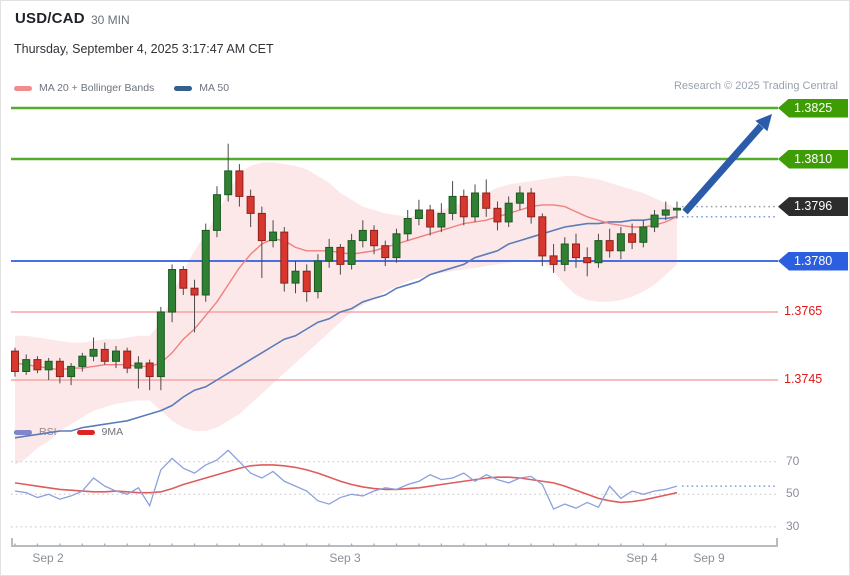  Describe the element at coordinates (813, 159) in the screenshot. I see `price-tag-1.3810: 1.3810` at that location.